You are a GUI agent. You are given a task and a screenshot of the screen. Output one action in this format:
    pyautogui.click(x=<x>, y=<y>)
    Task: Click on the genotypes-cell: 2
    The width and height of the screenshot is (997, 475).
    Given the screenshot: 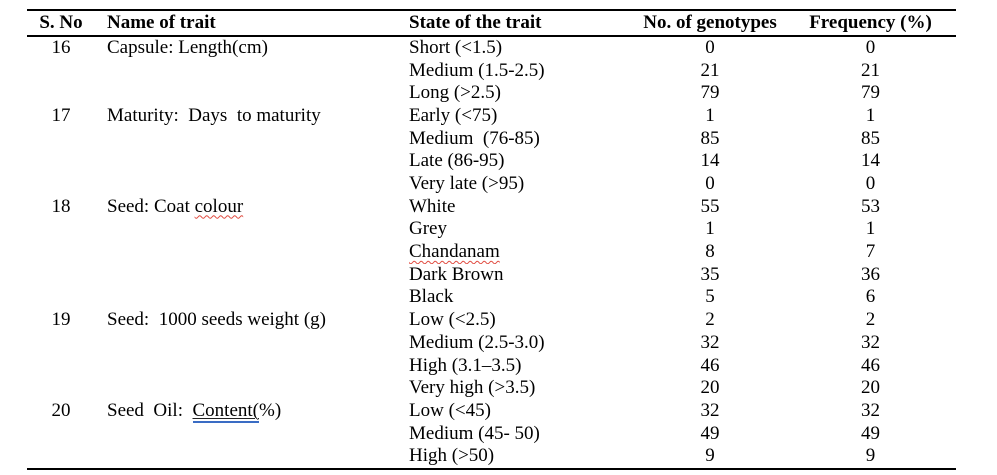 What is the action you would take?
    pyautogui.click(x=710, y=320)
    